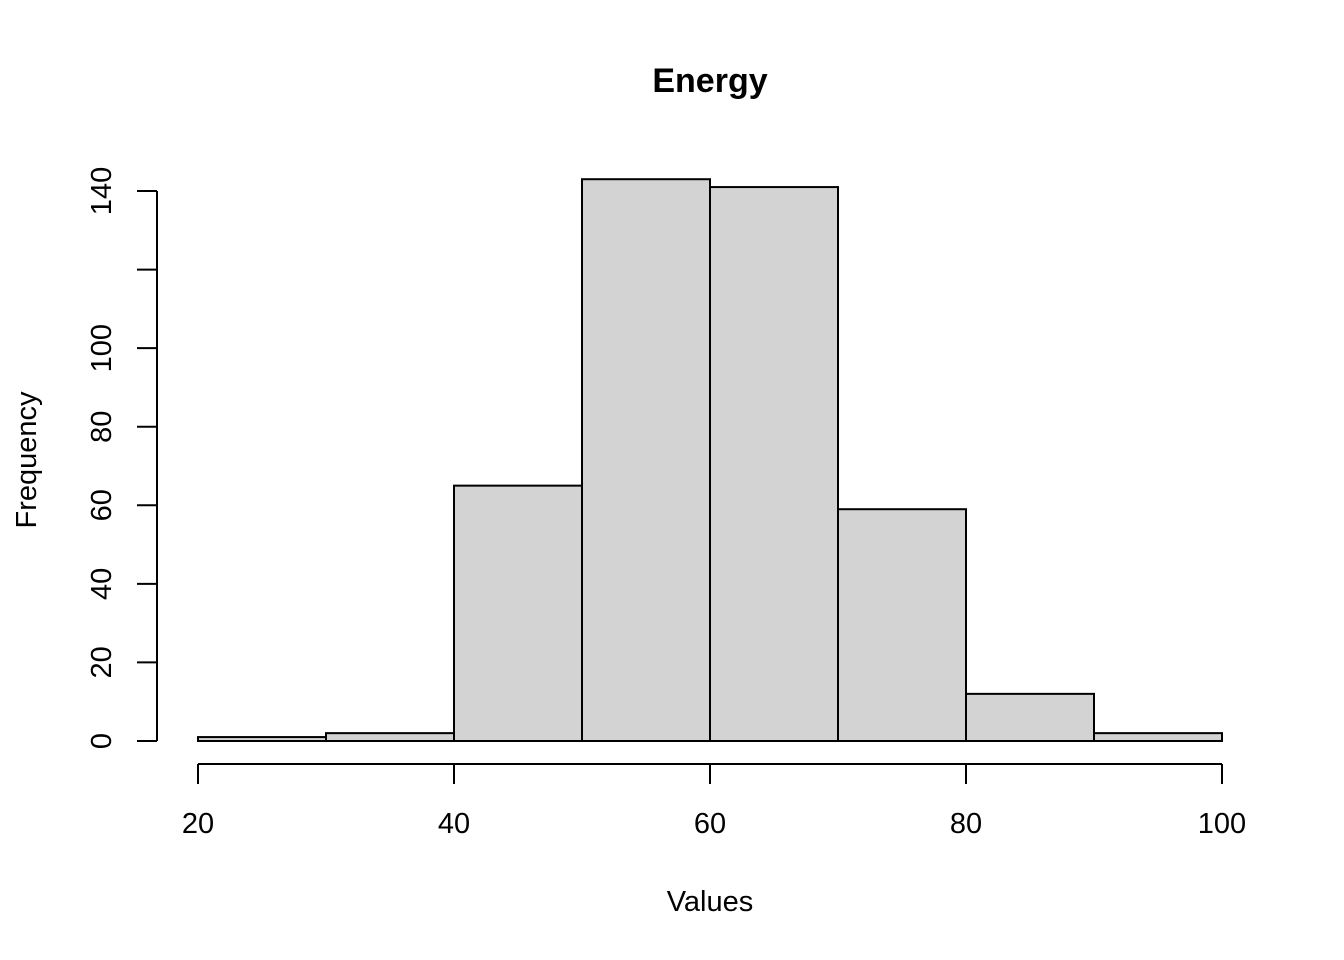 The height and width of the screenshot is (960, 1344). What do you see at coordinates (966, 824) in the screenshot?
I see `x-tick-label: 80` at bounding box center [966, 824].